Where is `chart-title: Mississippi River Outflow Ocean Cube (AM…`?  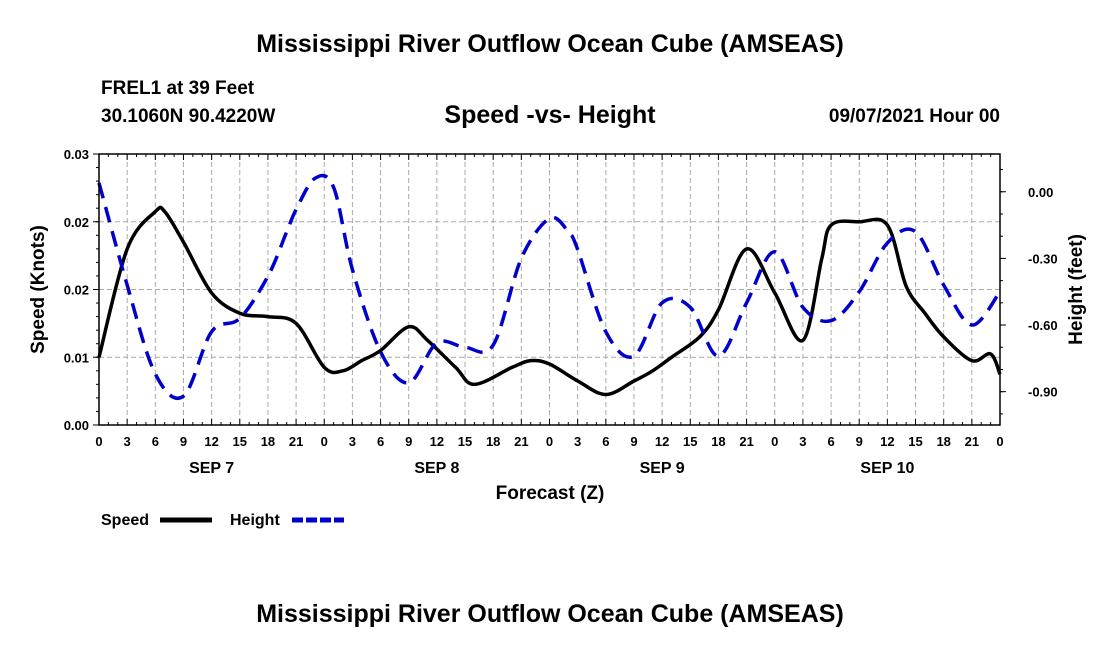 chart-title: Mississippi River Outflow Ocean Cube (AM… is located at coordinates (550, 44).